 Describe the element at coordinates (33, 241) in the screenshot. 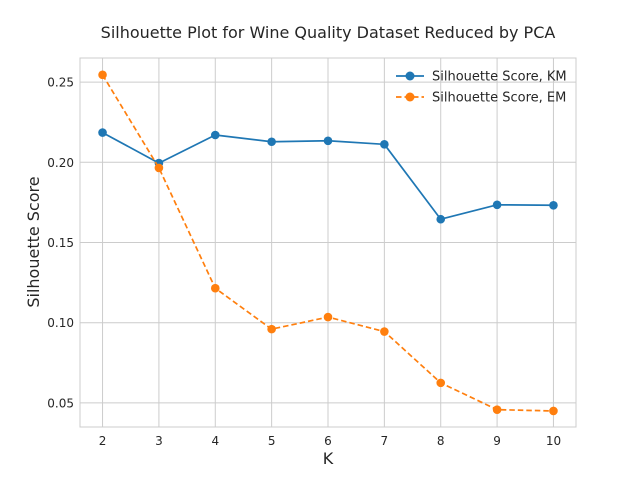

I see `y-axis-label: Silhouette Score` at that location.